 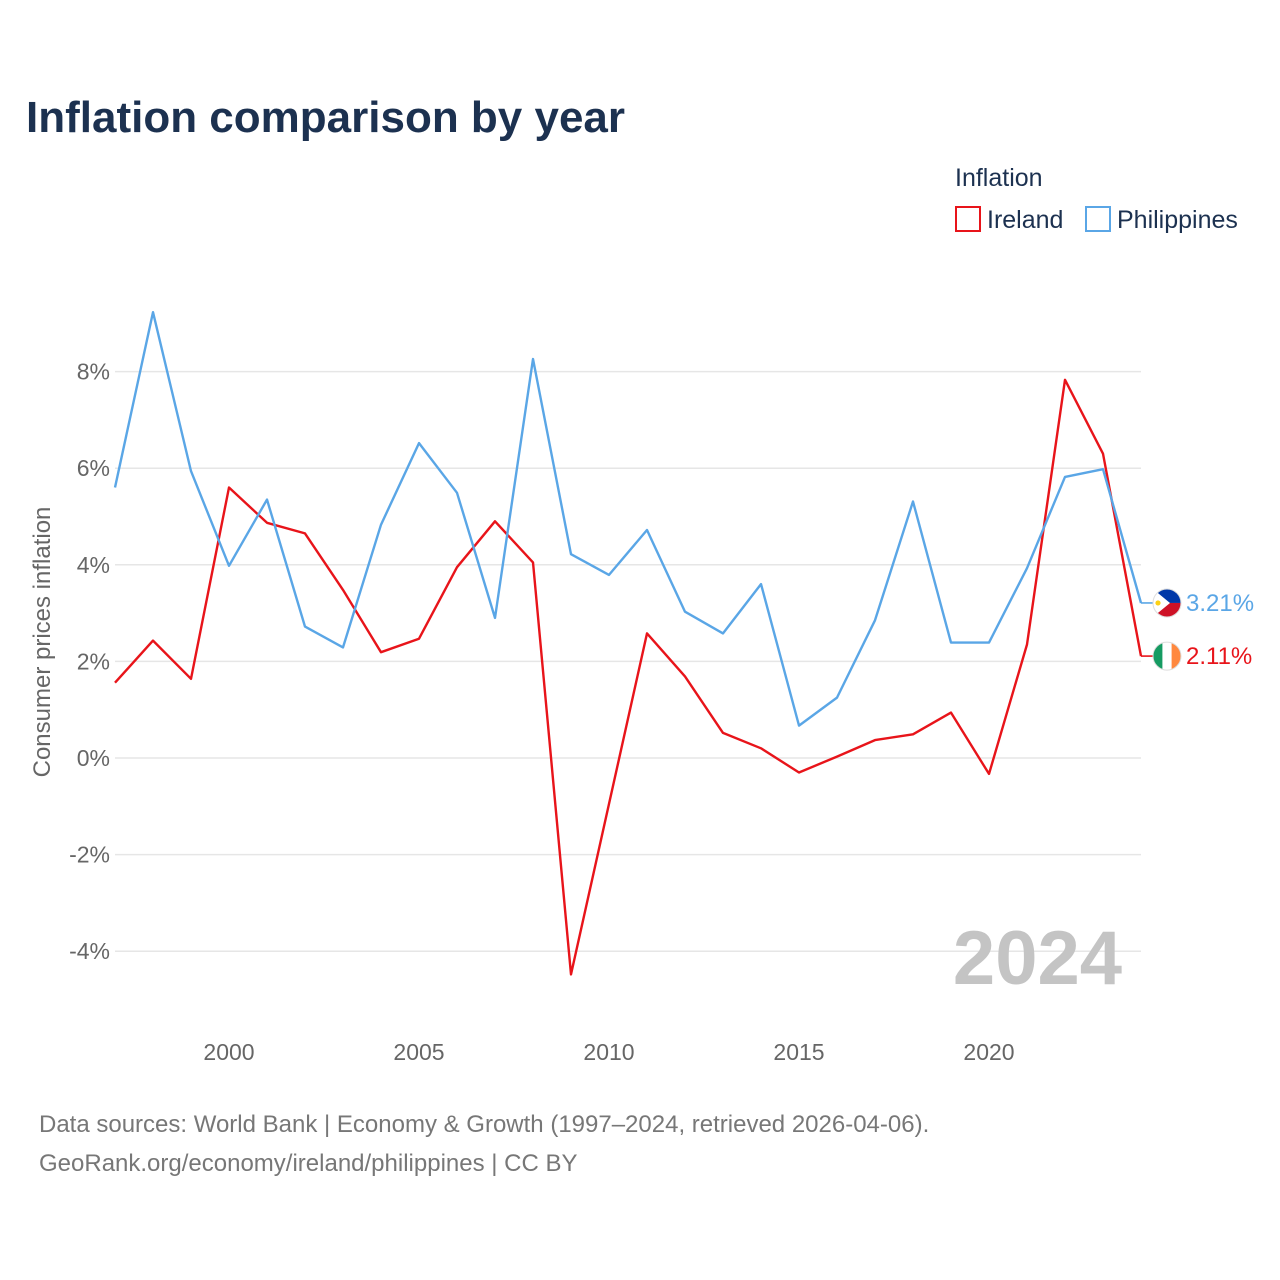 What do you see at coordinates (1219, 656) in the screenshot?
I see `end-value-label-ireland: 2.11%` at bounding box center [1219, 656].